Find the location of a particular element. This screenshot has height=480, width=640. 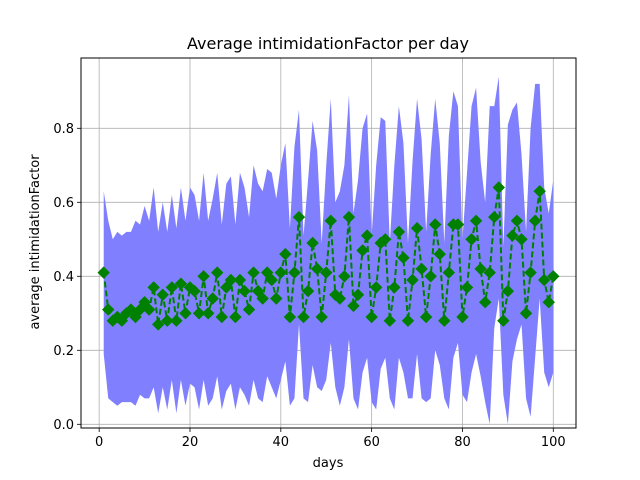

x-tick-label: 100 is located at coordinates (553, 442).